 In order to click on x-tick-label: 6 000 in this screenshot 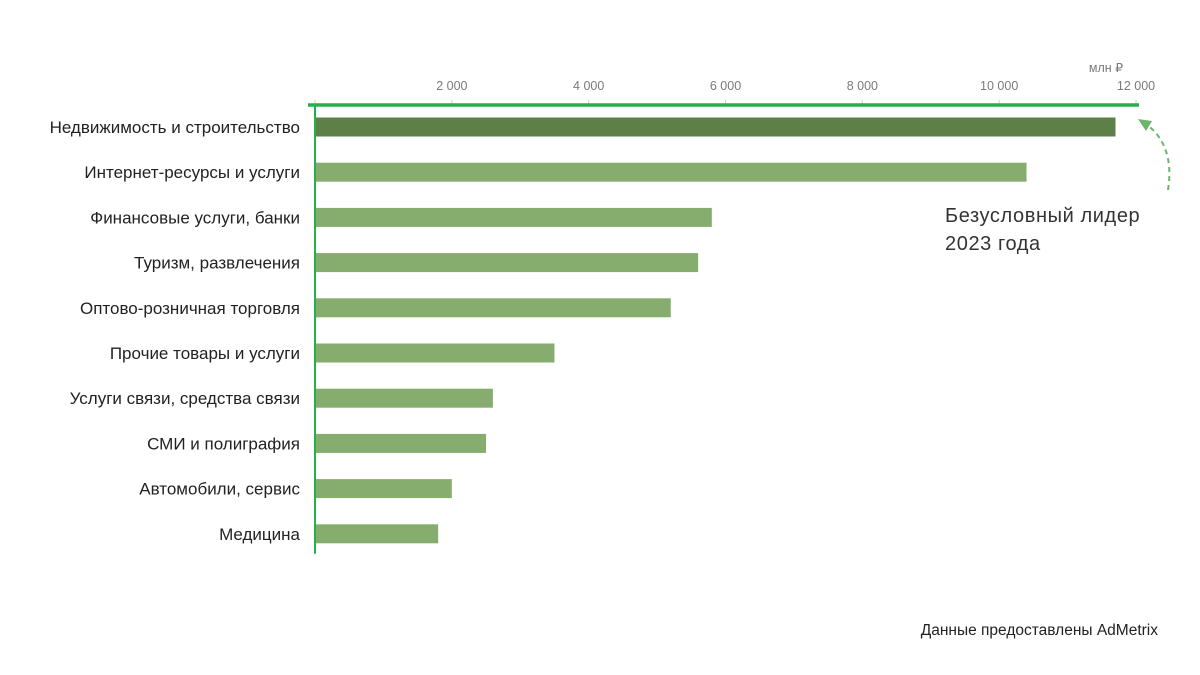, I will do `click(725, 86)`.